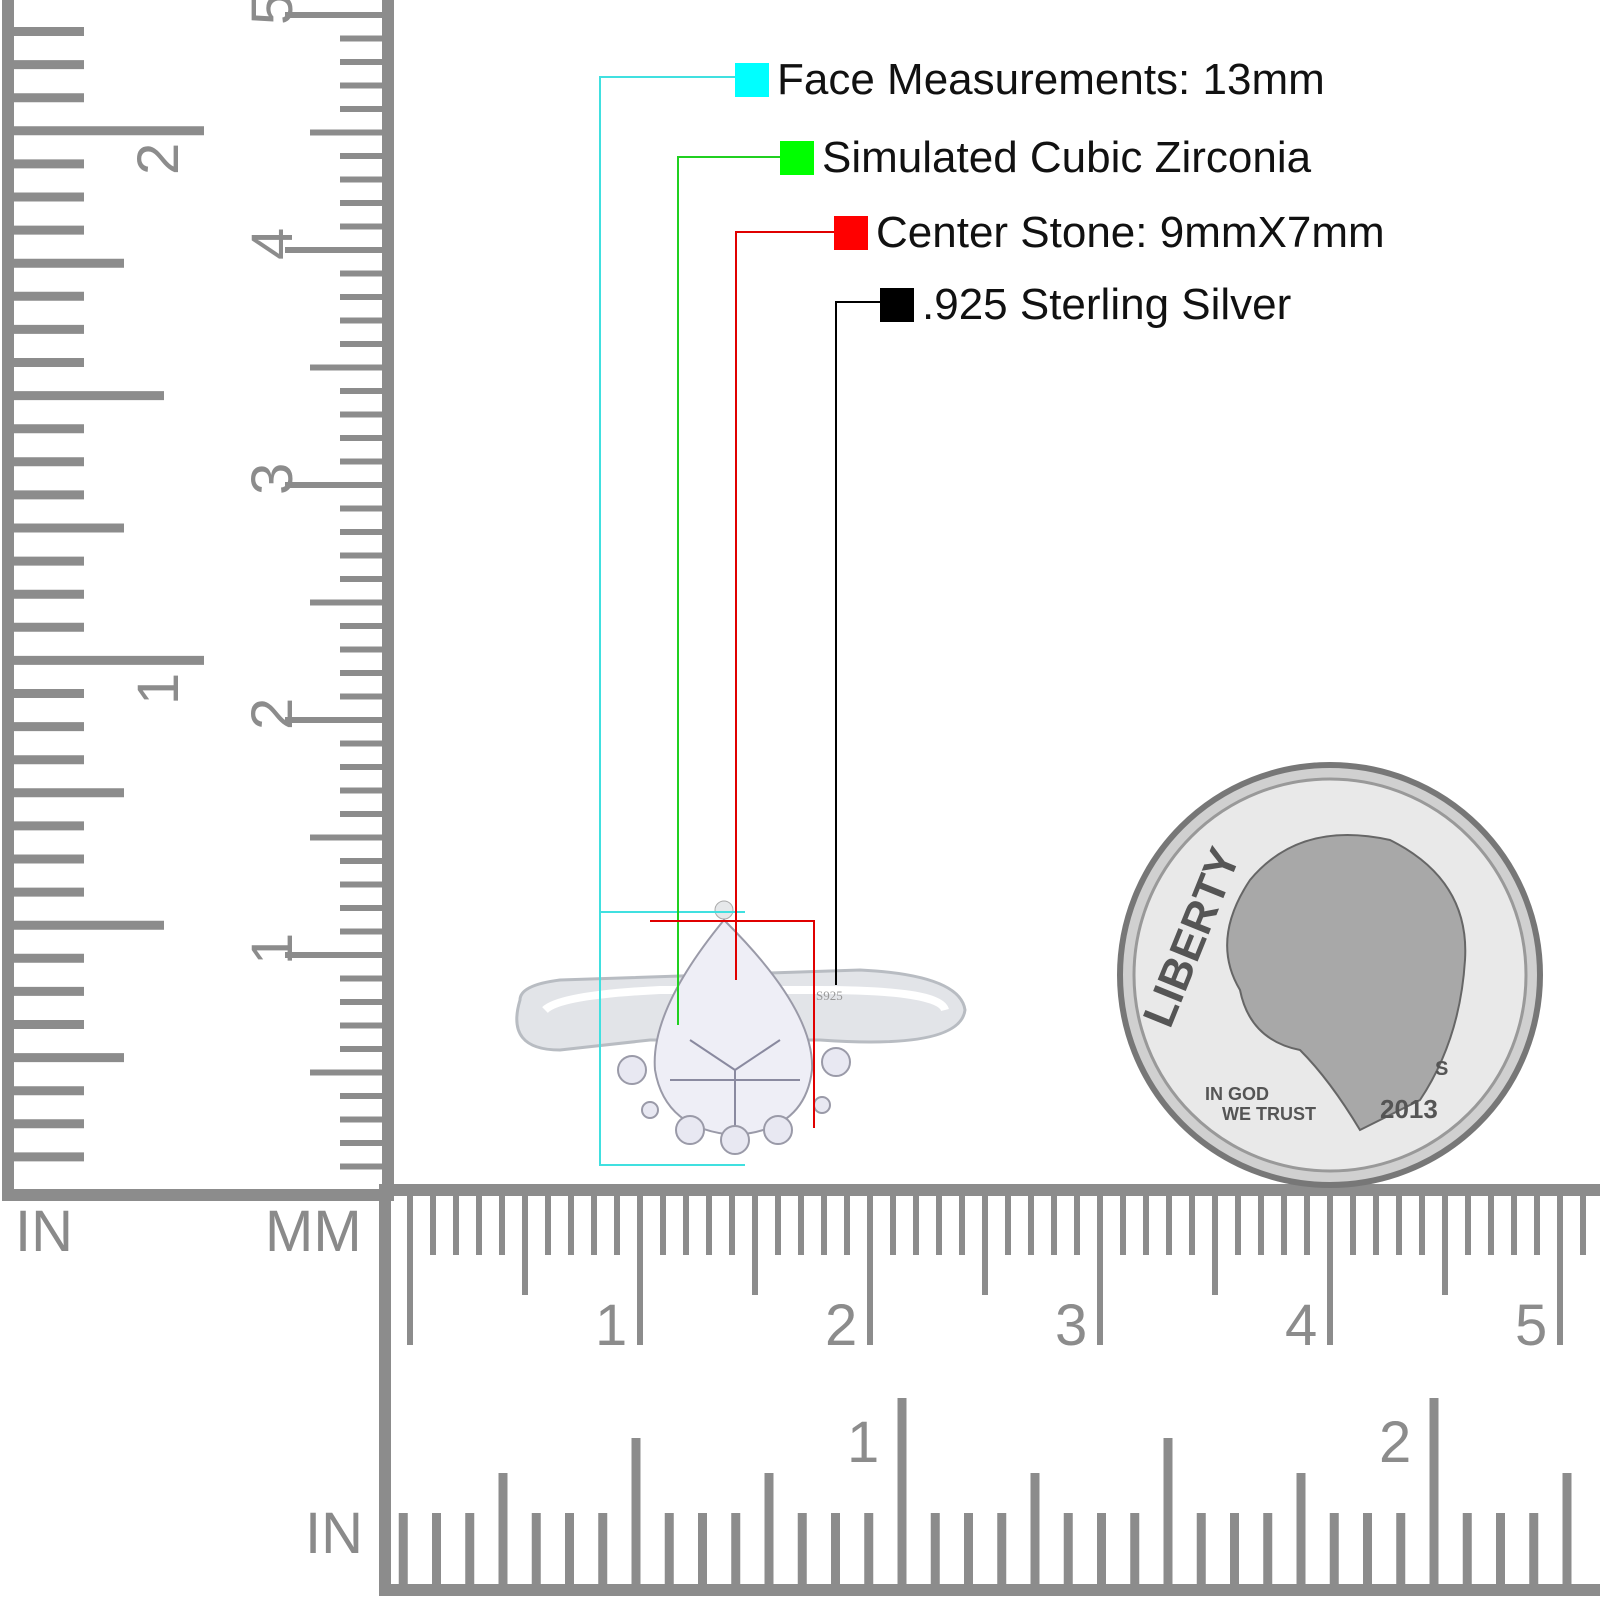 The image size is (1600, 1600). What do you see at coordinates (334, 1533) in the screenshot?
I see `inch-label-bottom: IN` at bounding box center [334, 1533].